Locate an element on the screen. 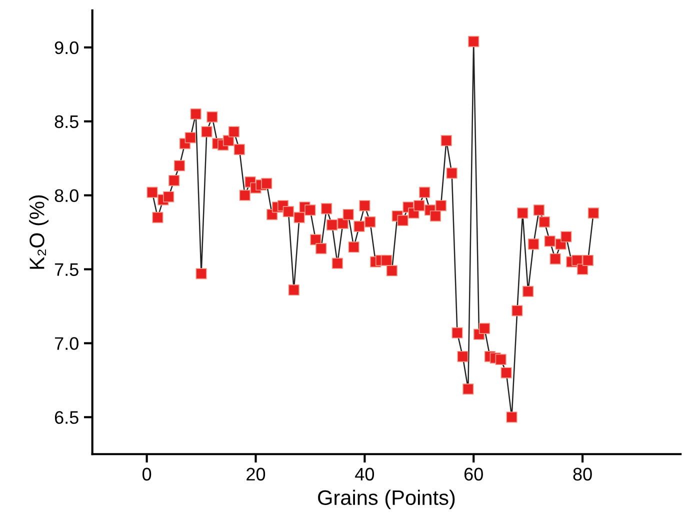  y-tick-label: 6.5 is located at coordinates (66, 417).